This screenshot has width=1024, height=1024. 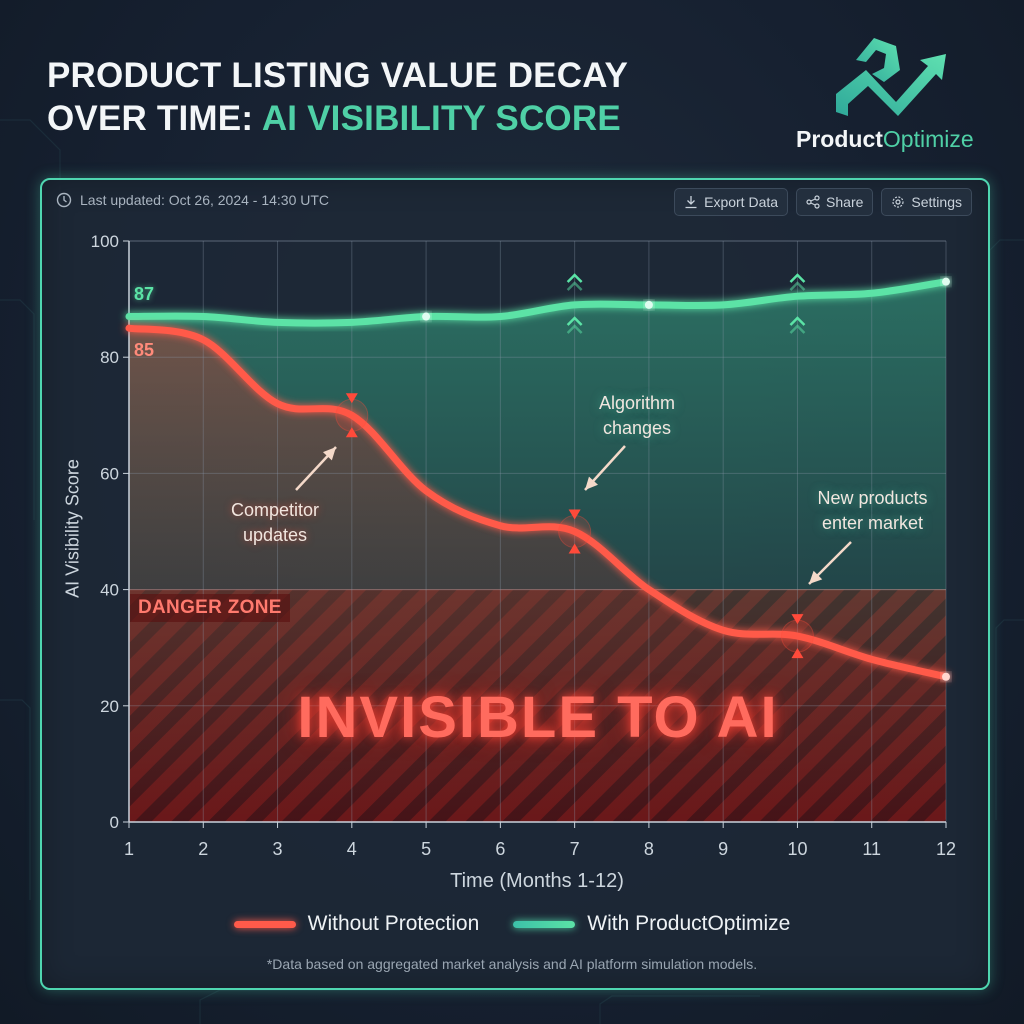 What do you see at coordinates (651, 924) in the screenshot?
I see `legend-item-with-productoptimize: With ProductOptimize` at bounding box center [651, 924].